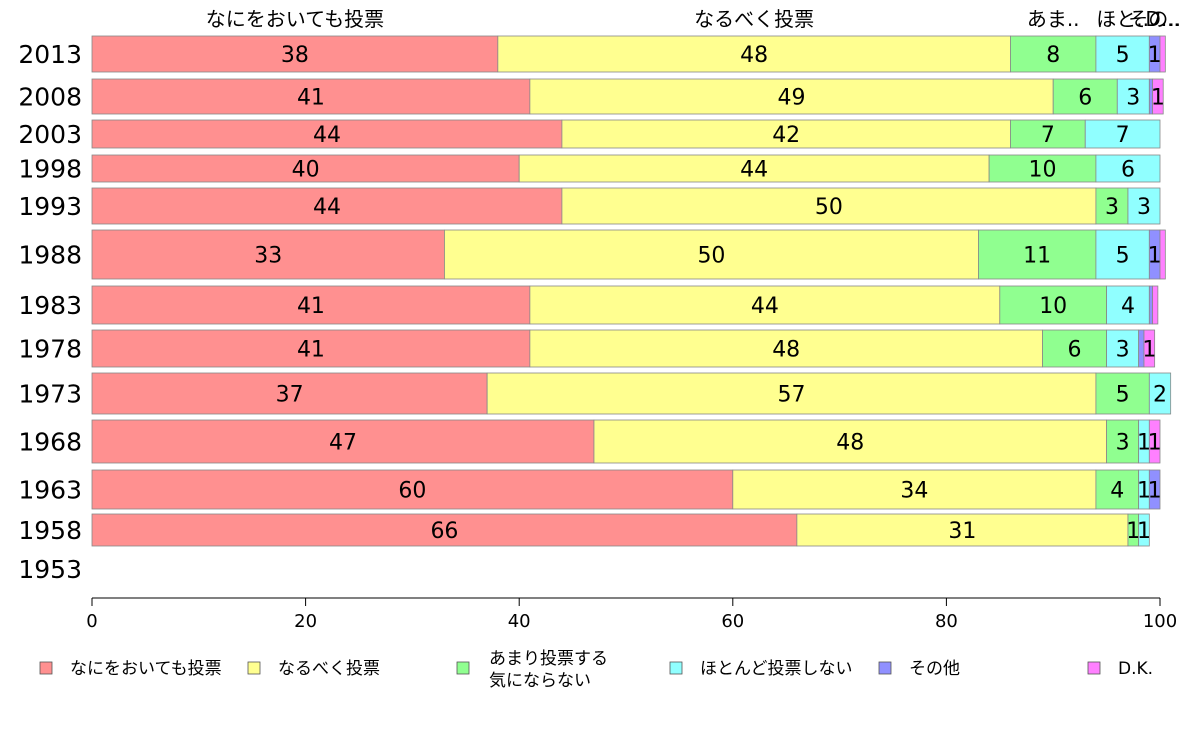 The image size is (1188, 740). Describe the element at coordinates (50, 54) in the screenshot. I see `year-label: 2013` at that location.